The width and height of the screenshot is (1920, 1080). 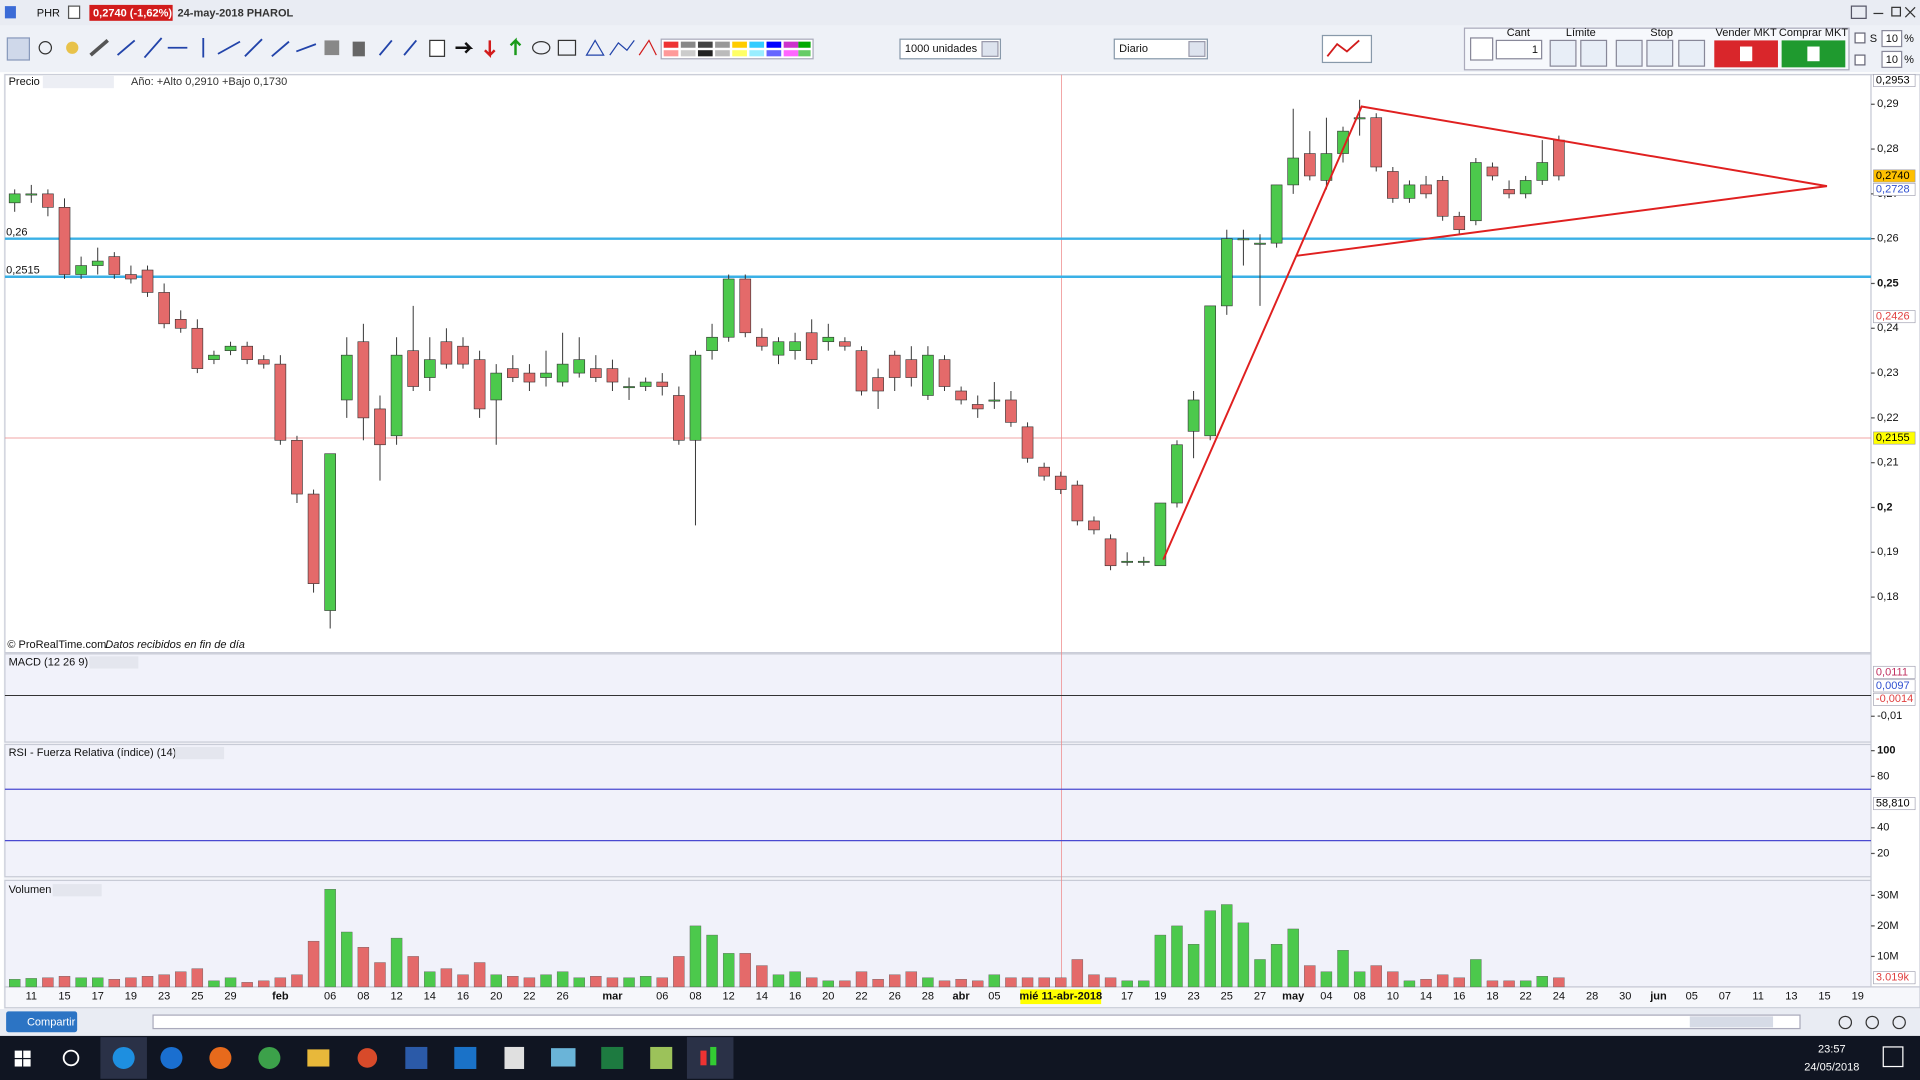 What do you see at coordinates (114, 662) in the screenshot?
I see `macd-buttons` at bounding box center [114, 662].